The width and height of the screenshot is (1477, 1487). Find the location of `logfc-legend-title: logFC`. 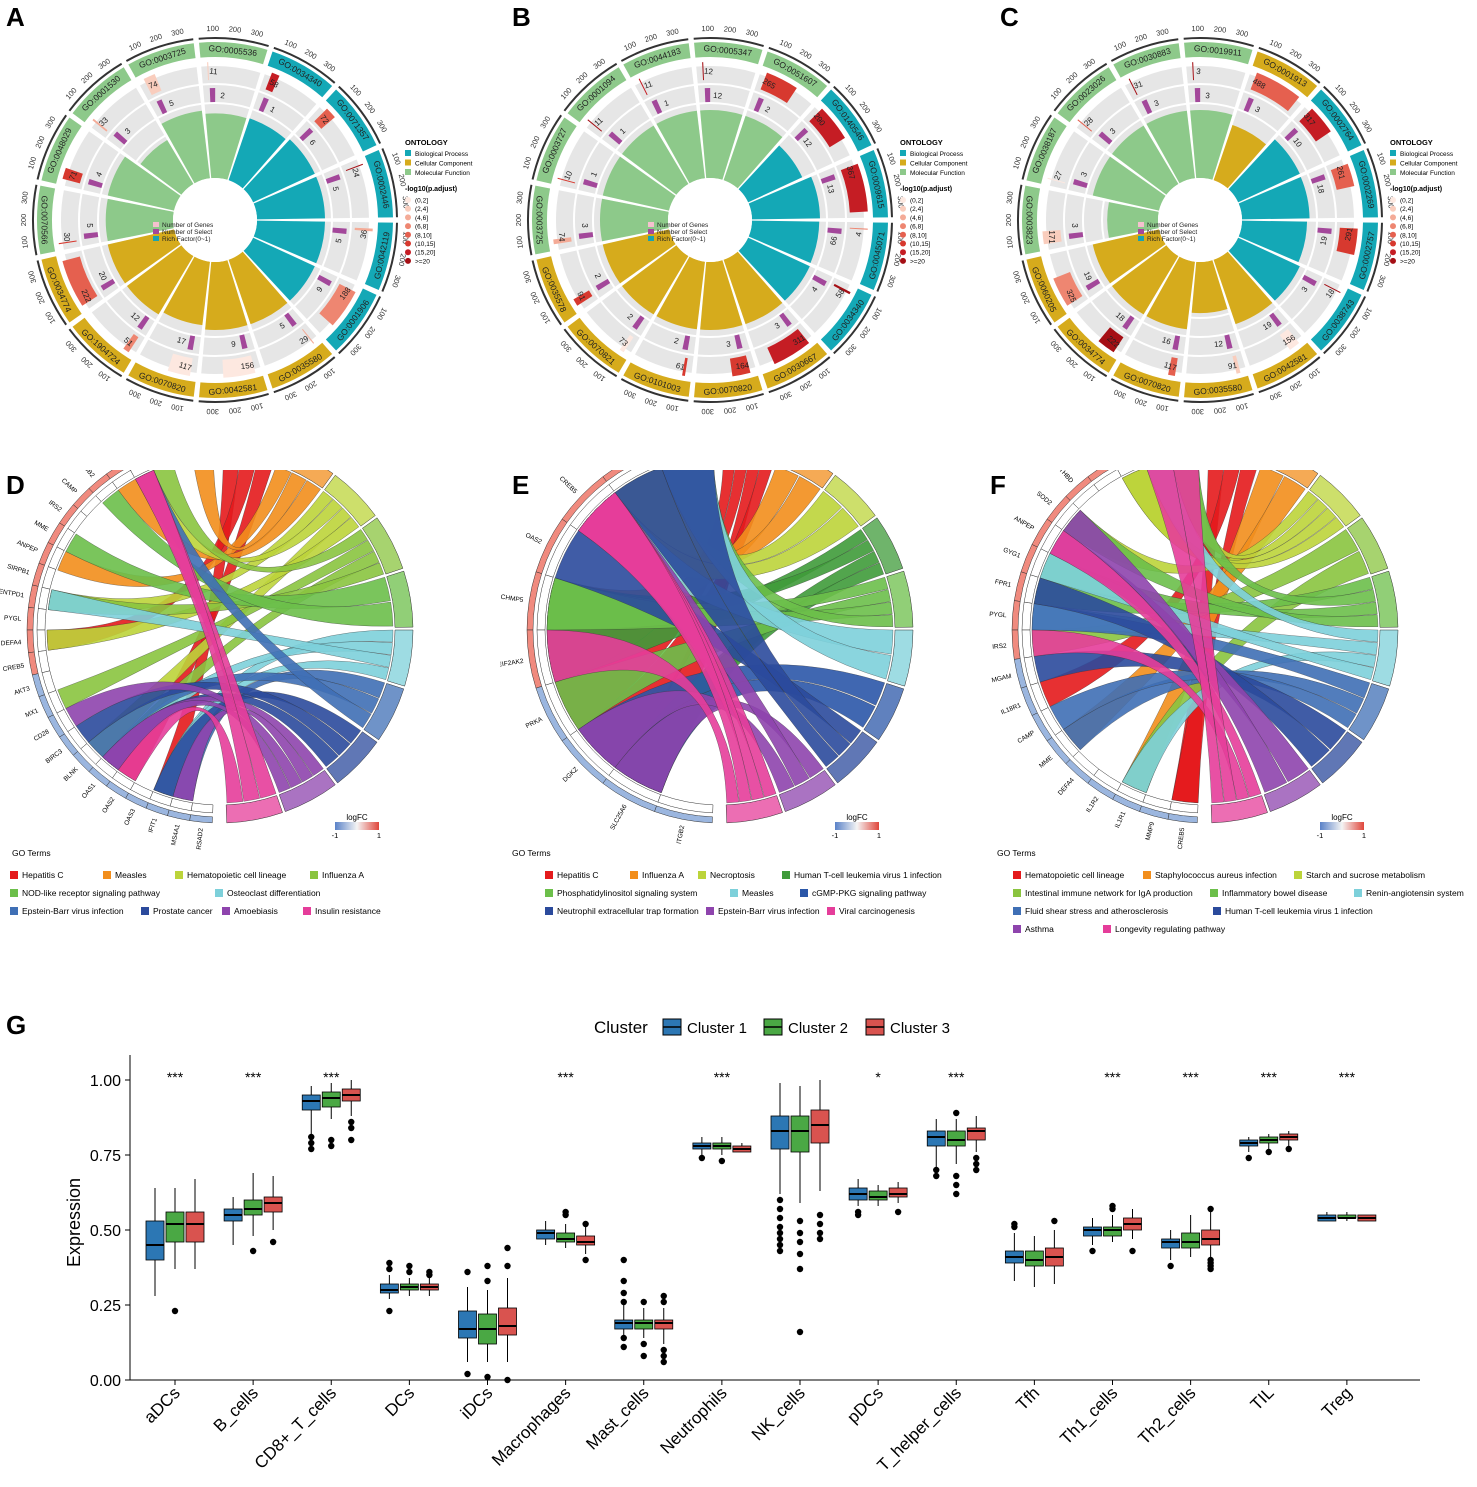

logfc-legend-title: logFC is located at coordinates (857, 817).